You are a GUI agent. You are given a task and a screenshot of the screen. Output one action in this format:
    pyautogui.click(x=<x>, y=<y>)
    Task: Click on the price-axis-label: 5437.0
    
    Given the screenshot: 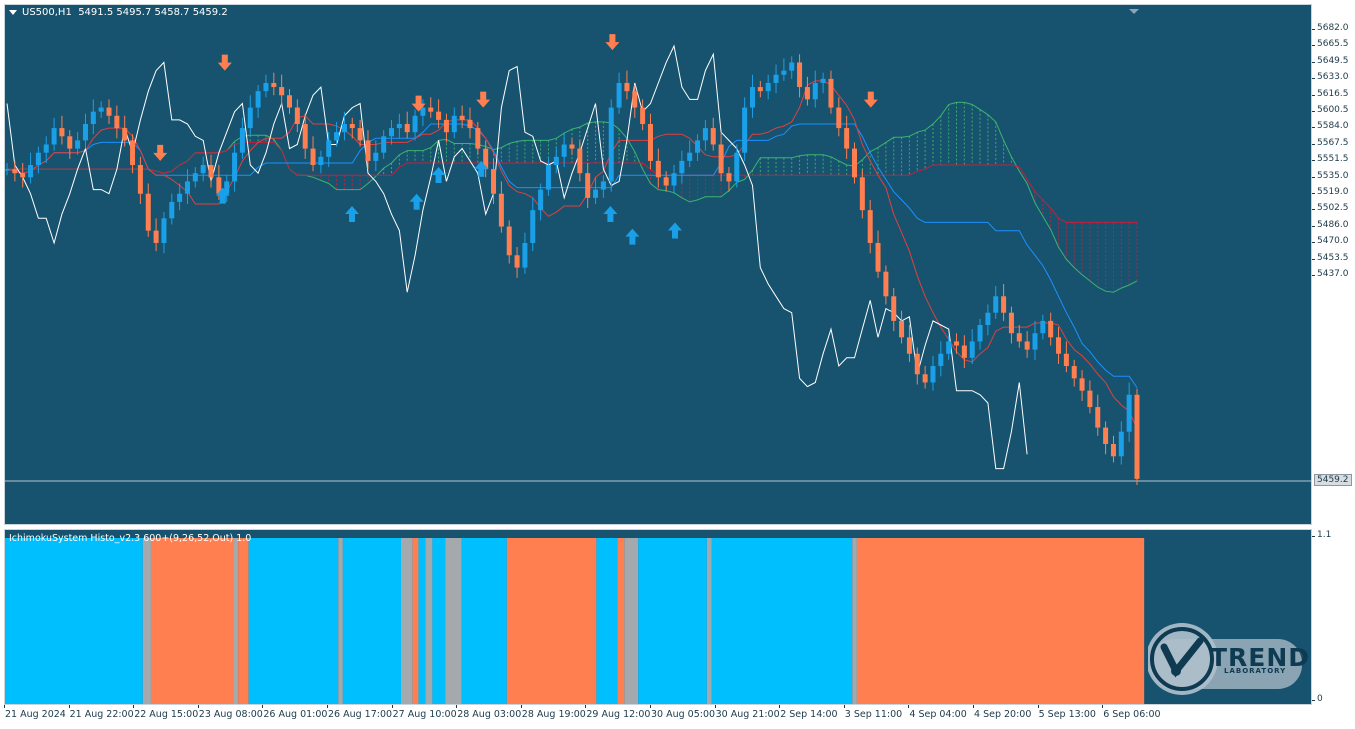 What is the action you would take?
    pyautogui.click(x=1333, y=274)
    